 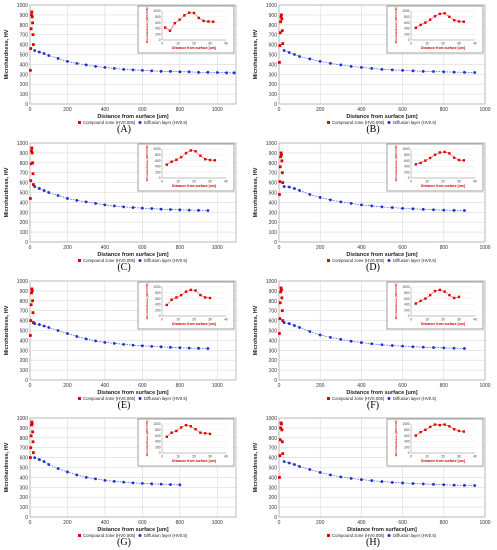 What do you see at coordinates (328, 535) in the screenshot?
I see `legend-marker-compound` at bounding box center [328, 535].